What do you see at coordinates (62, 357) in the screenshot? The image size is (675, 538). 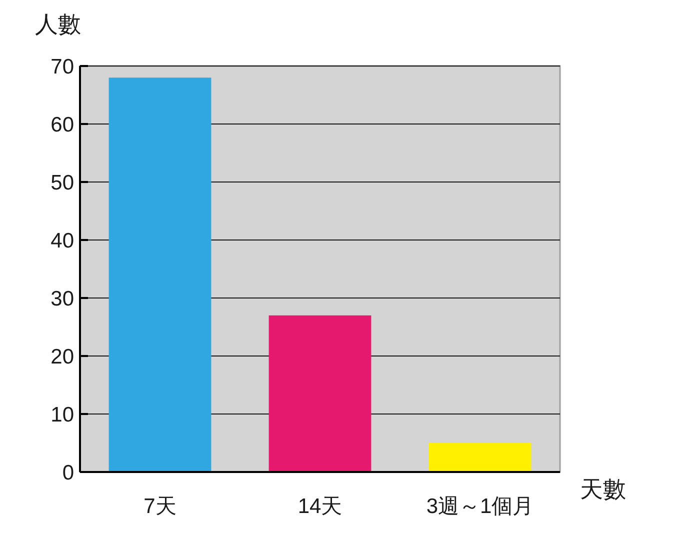 I see `y-tick-label: 20` at bounding box center [62, 357].